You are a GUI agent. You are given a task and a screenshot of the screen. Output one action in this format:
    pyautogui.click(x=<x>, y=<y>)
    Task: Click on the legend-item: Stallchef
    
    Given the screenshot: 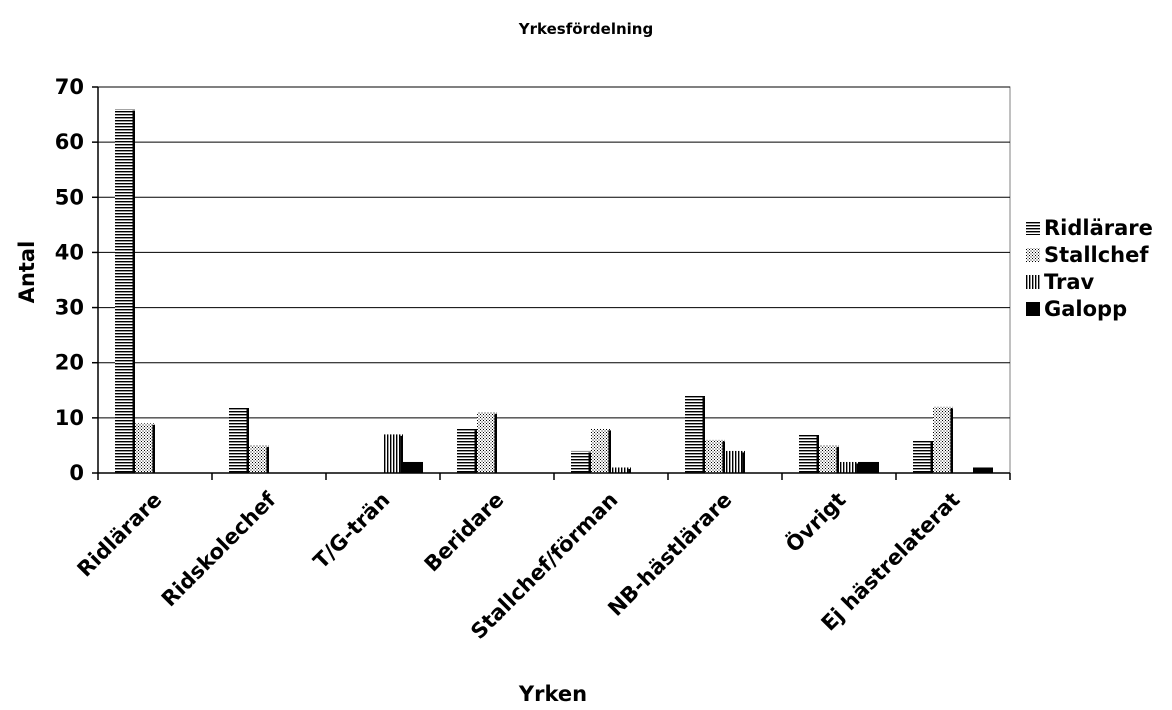 What is the action you would take?
    pyautogui.click(x=1087, y=255)
    